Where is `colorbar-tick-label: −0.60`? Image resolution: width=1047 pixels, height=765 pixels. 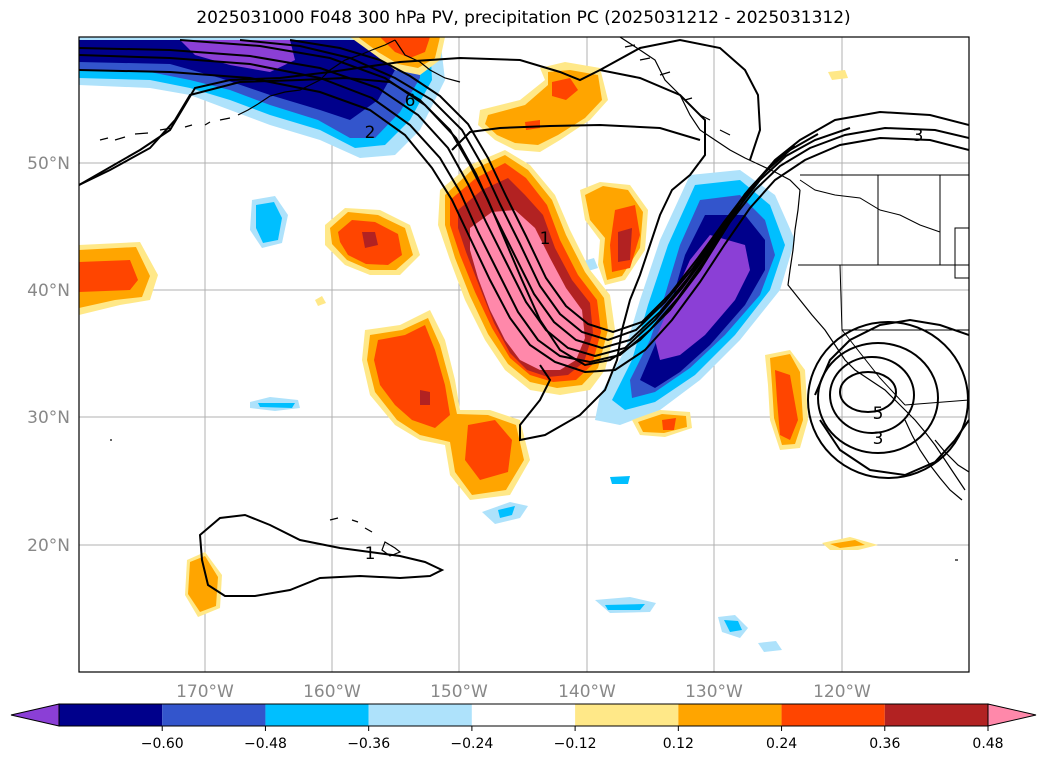 colorbar-tick-label: −0.60 is located at coordinates (162, 744).